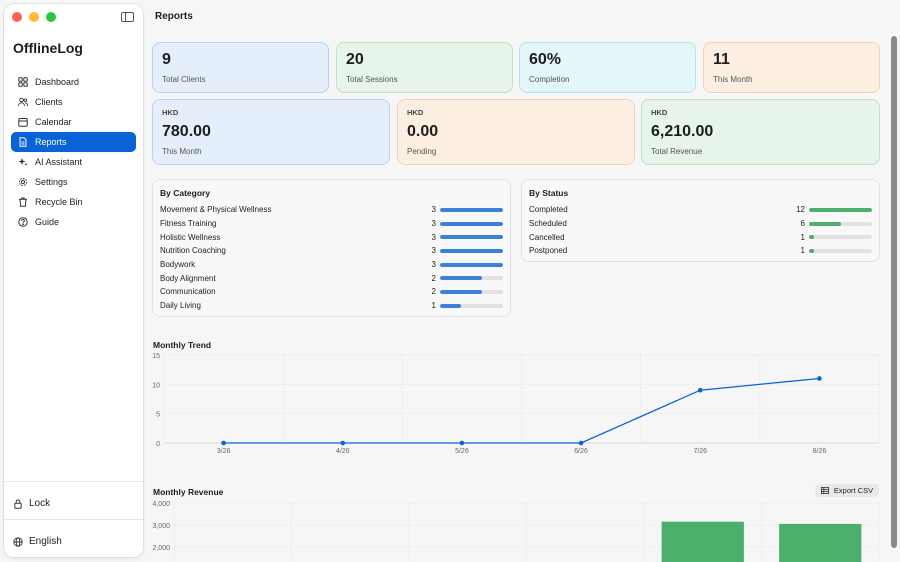  I want to click on sidebar-toggle-icon, so click(127, 17).